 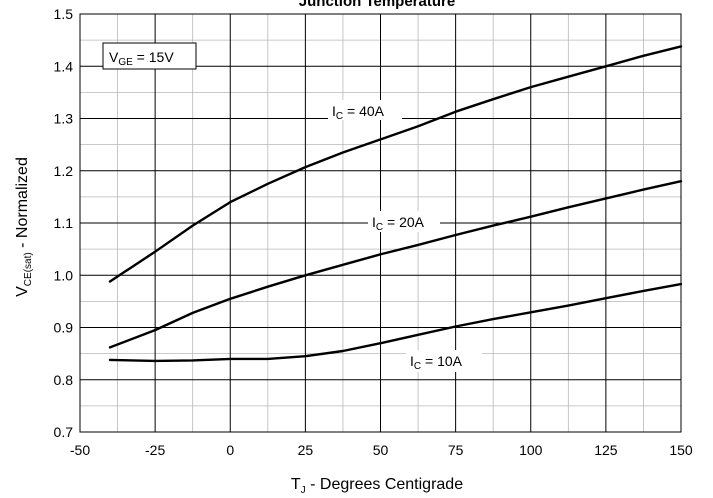 What do you see at coordinates (80, 450) in the screenshot?
I see `x-tick-label: -50` at bounding box center [80, 450].